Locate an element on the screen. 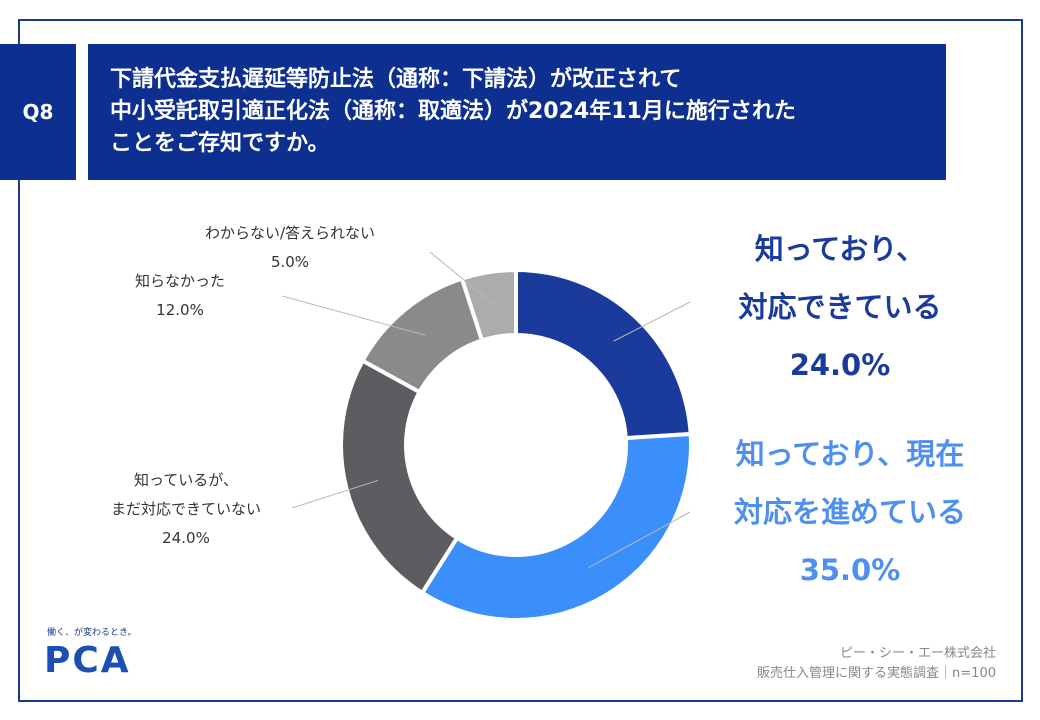 The height and width of the screenshot is (720, 1040). slice-label-unknown: わからない/答えられない 5.0% is located at coordinates (290, 248).